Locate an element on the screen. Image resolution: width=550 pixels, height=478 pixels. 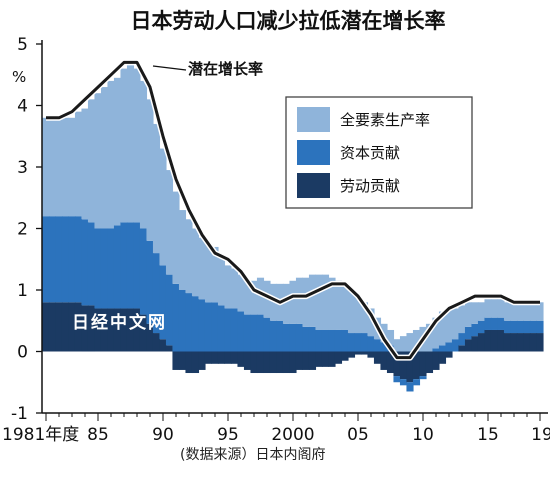
x-tick-label: 90 is located at coordinates (163, 435).